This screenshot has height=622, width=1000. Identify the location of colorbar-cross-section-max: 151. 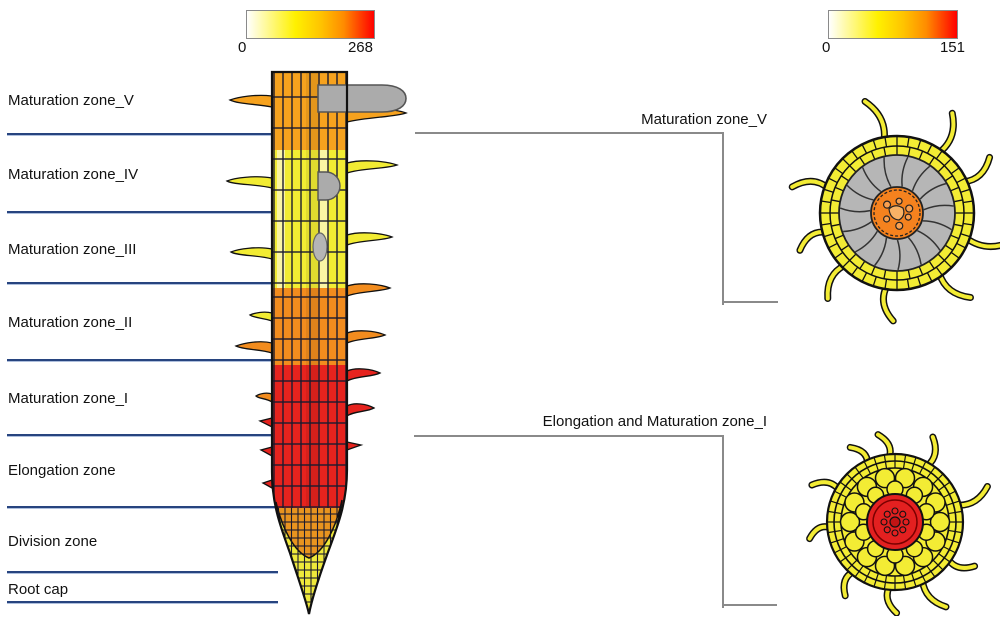
(952, 47).